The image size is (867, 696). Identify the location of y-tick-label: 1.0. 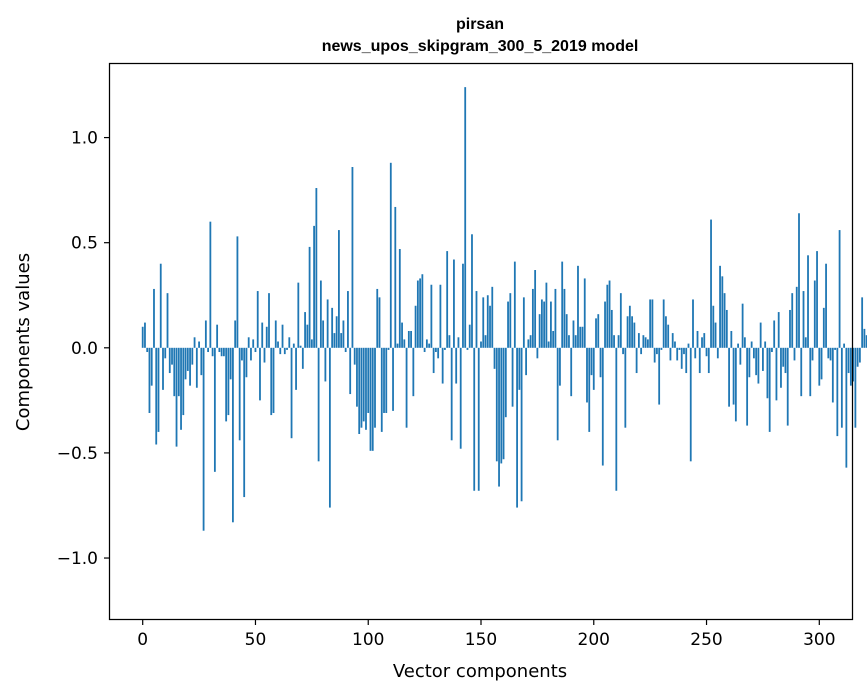
(84, 139).